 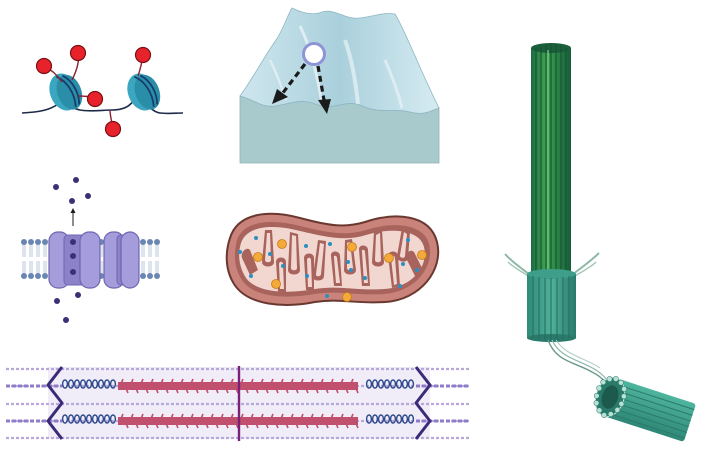 I want to click on connecting-fiber, so click(x=580, y=361).